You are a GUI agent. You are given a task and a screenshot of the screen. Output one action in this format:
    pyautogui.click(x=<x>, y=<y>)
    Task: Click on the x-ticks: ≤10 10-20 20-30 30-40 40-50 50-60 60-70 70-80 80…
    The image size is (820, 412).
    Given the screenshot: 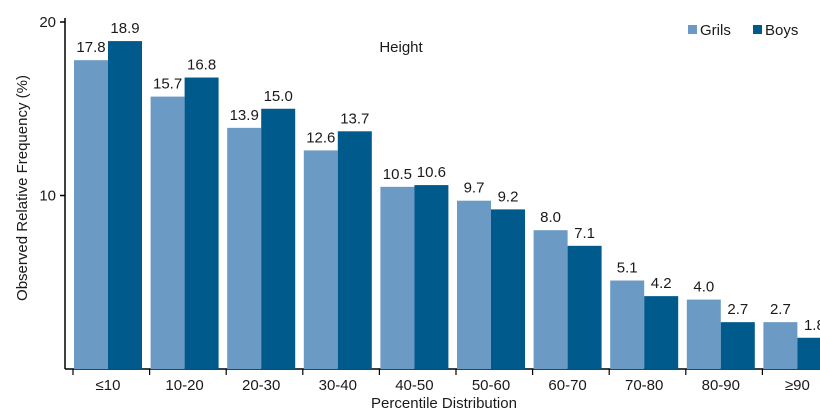 What is the action you would take?
    pyautogui.click(x=441, y=381)
    